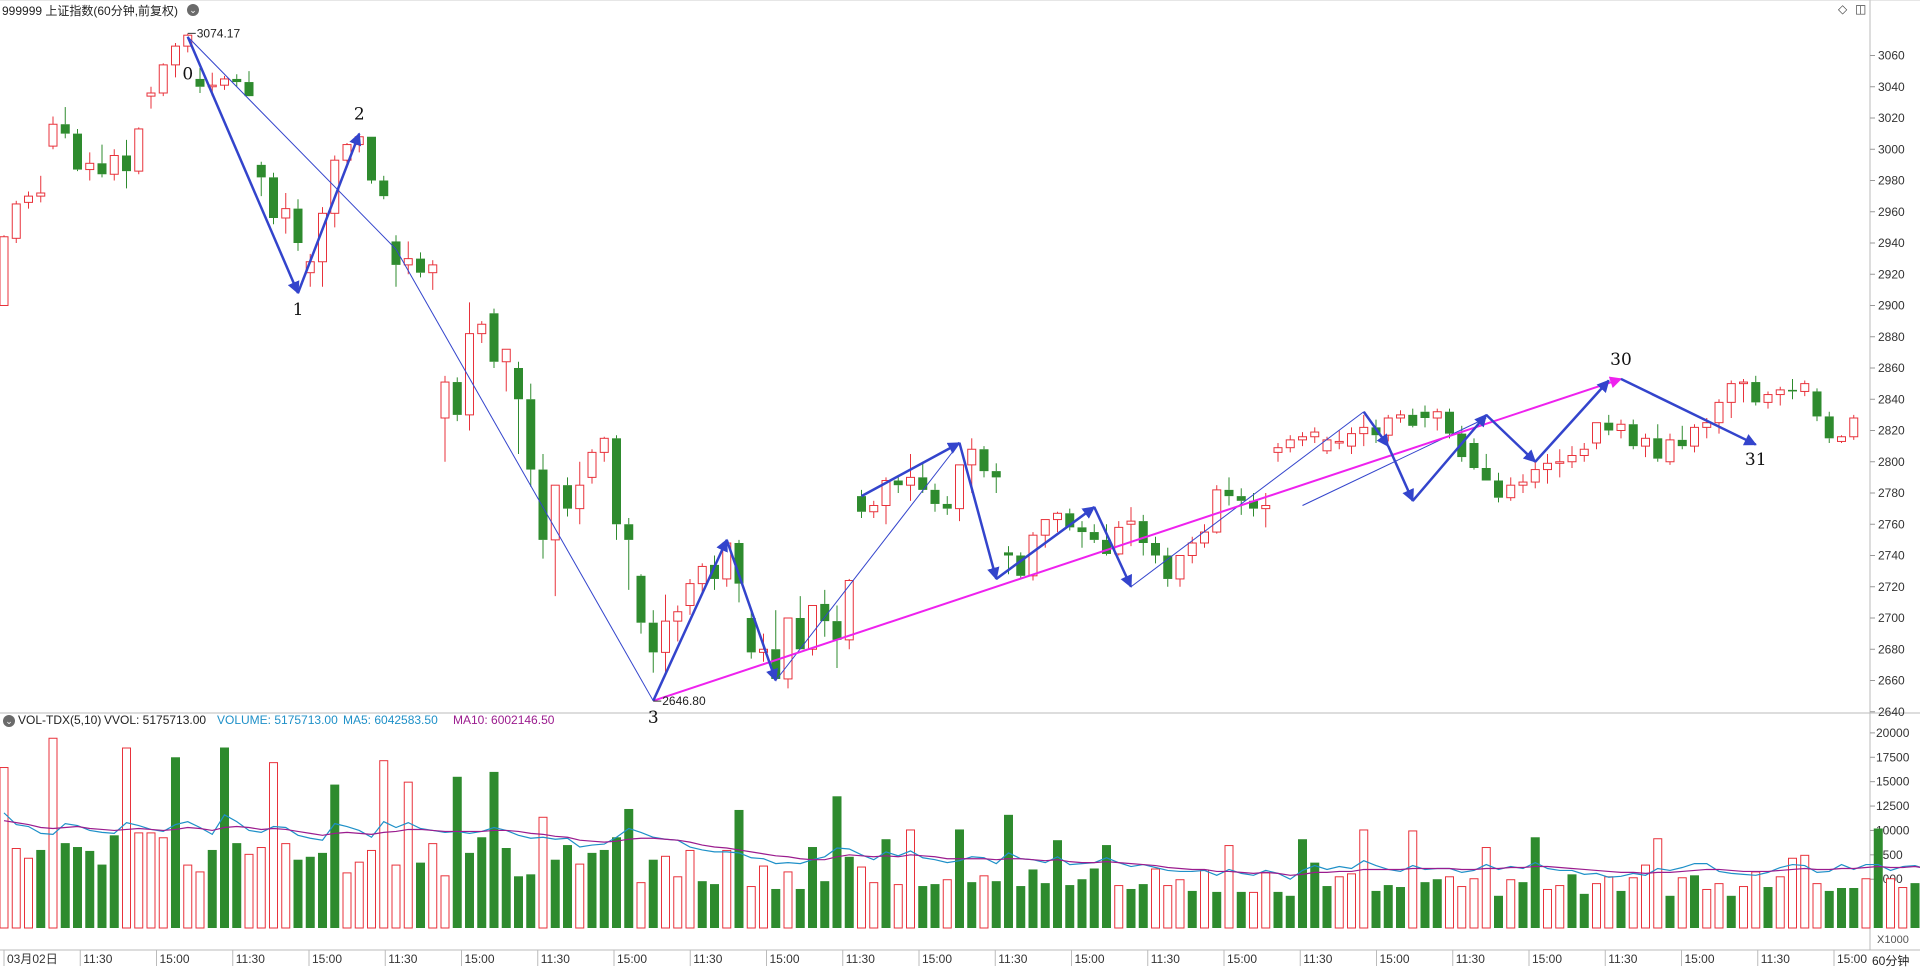 This screenshot has height=969, width=1920. I want to click on period-label: 60分钟, so click(1891, 961).